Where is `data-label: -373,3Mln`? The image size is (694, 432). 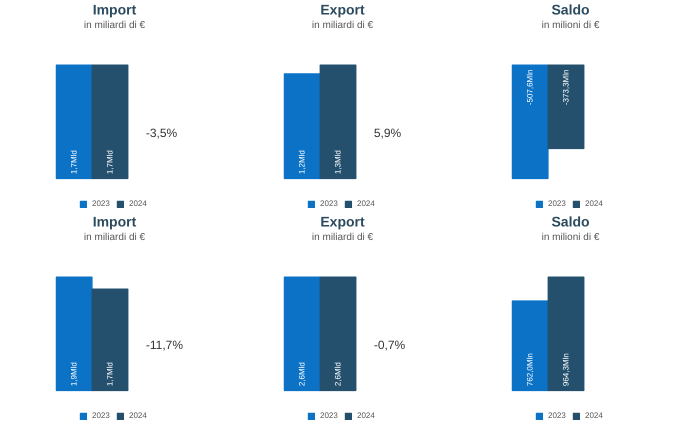 data-label: -373,3Mln is located at coordinates (566, 88).